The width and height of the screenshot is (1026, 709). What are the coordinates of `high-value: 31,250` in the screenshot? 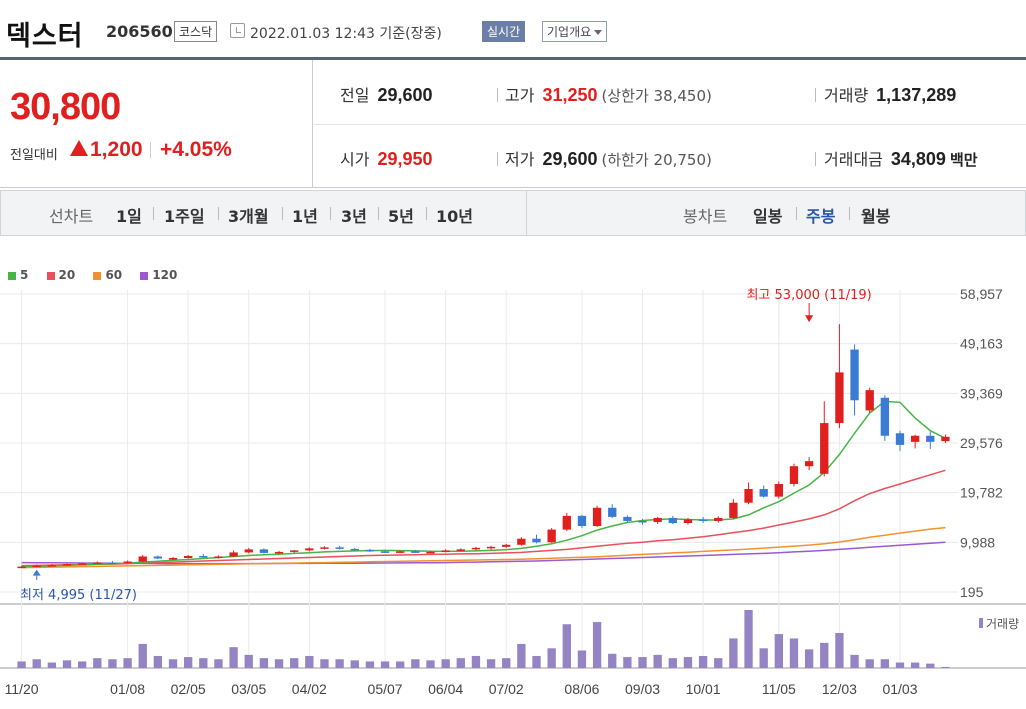 It's located at (570, 95).